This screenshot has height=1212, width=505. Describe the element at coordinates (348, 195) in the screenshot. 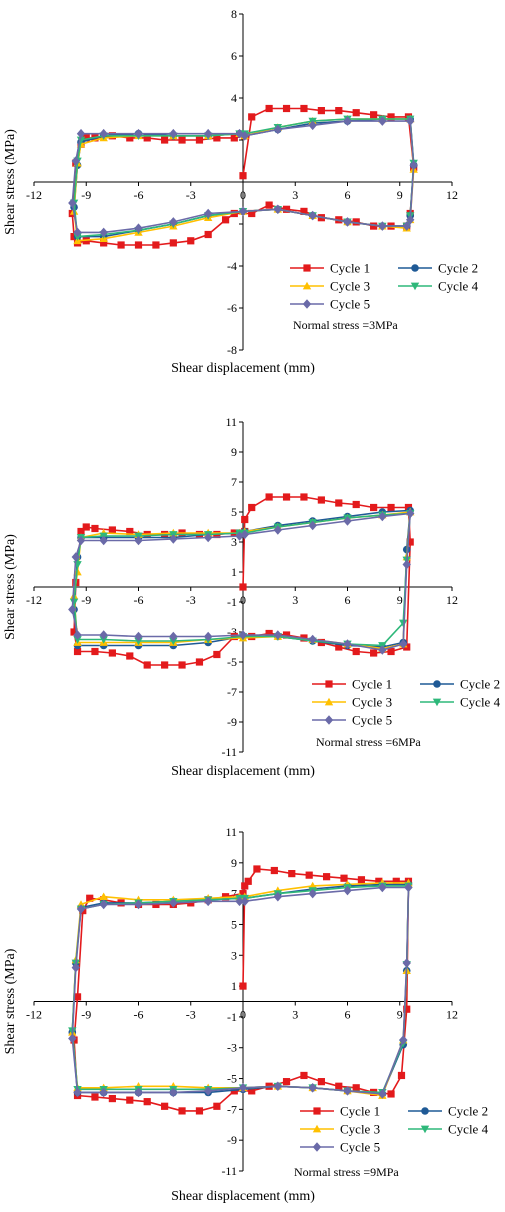

I see `x-tick-label: 6` at that location.